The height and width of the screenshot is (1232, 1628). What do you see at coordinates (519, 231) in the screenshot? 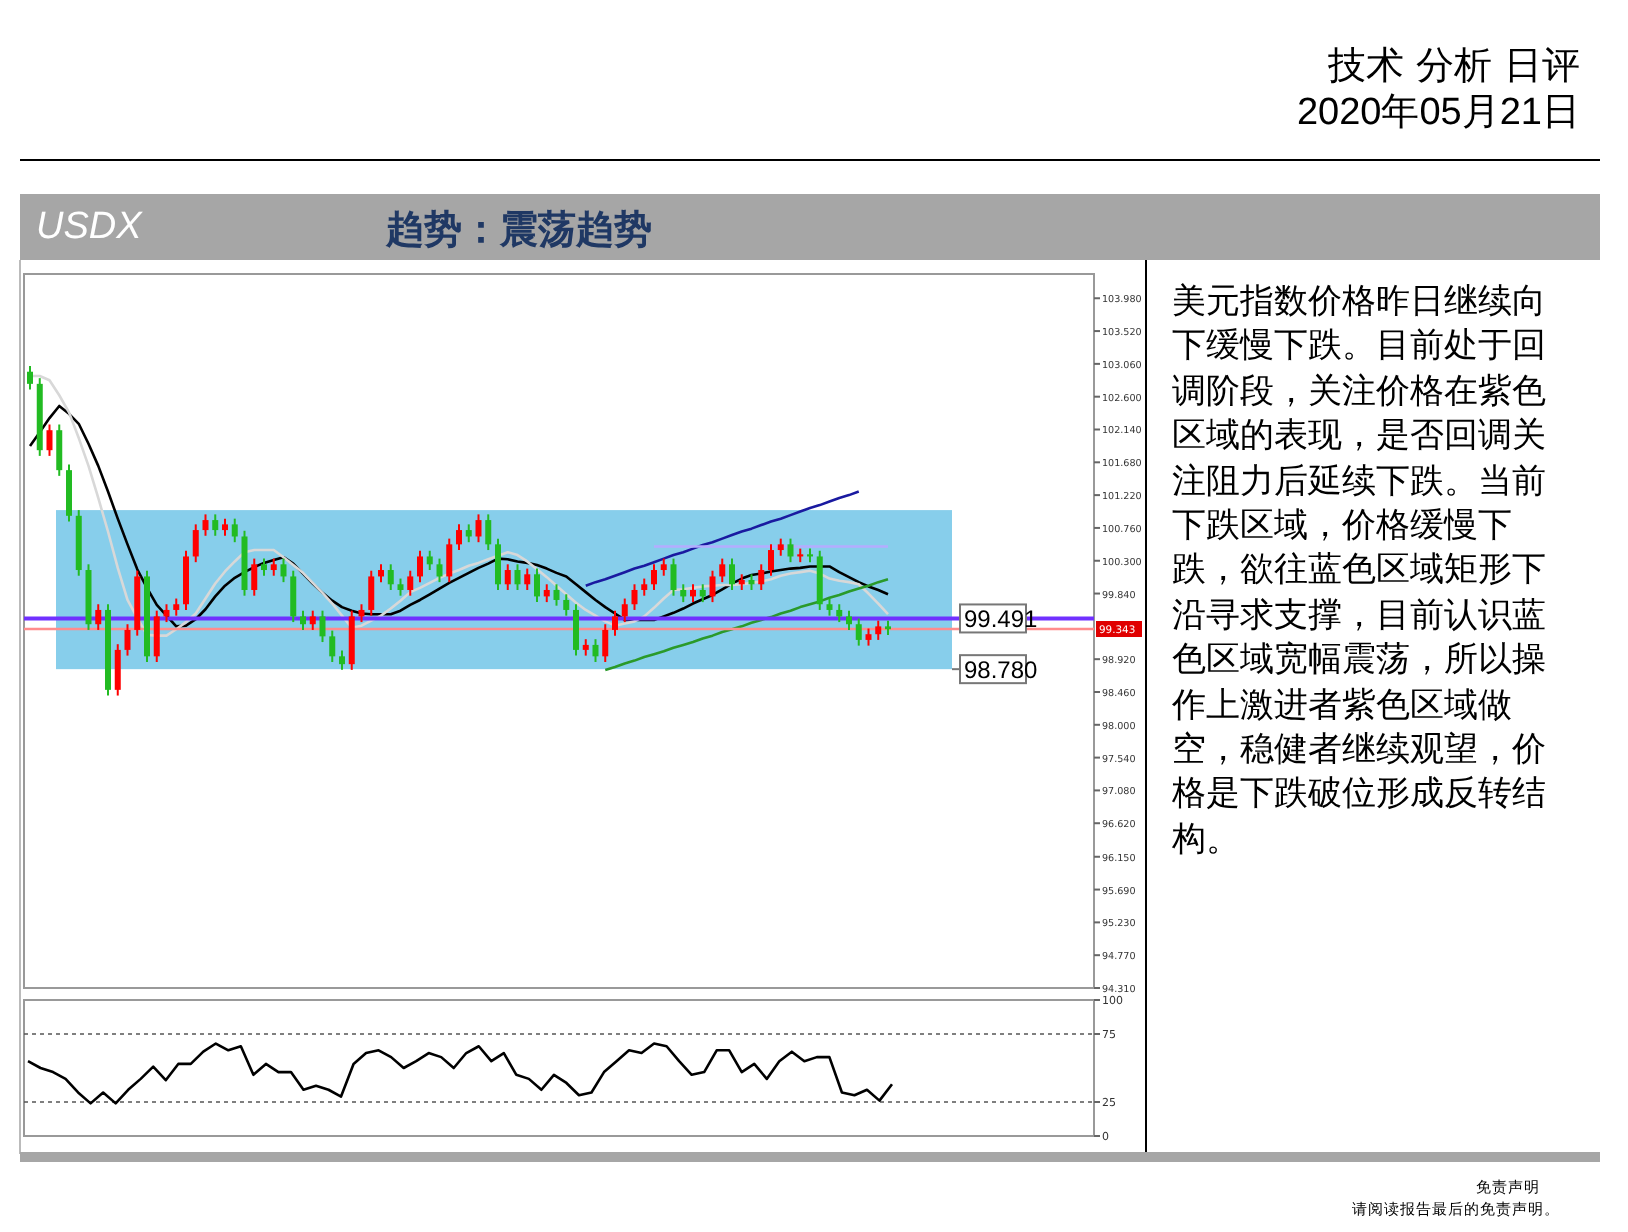
I see `subtitle: 趋势：震荡趋势` at bounding box center [519, 231].